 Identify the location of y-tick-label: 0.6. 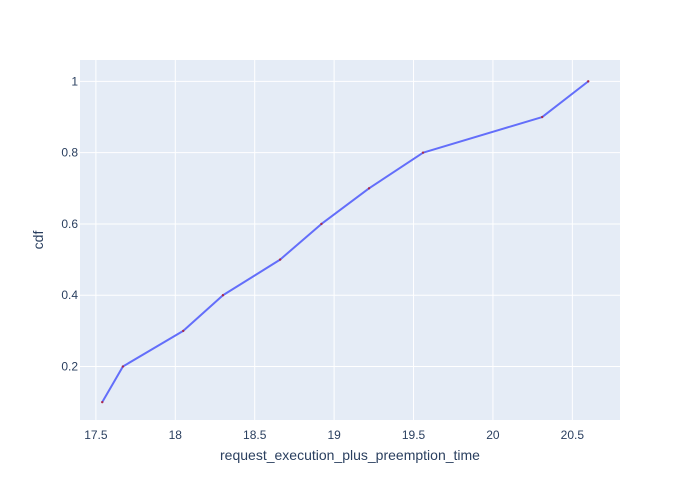
(69, 224).